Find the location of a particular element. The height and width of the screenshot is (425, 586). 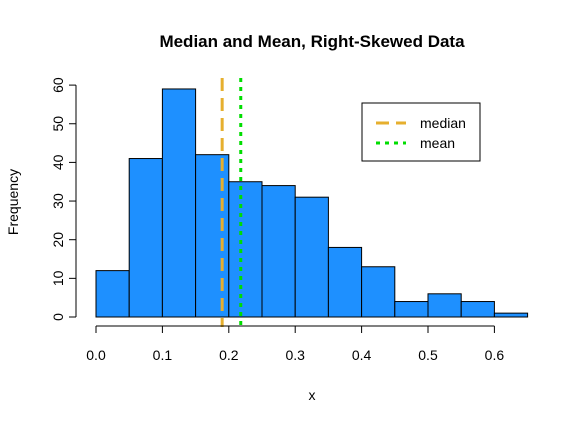

x-tick-label: 0.4 is located at coordinates (362, 355).